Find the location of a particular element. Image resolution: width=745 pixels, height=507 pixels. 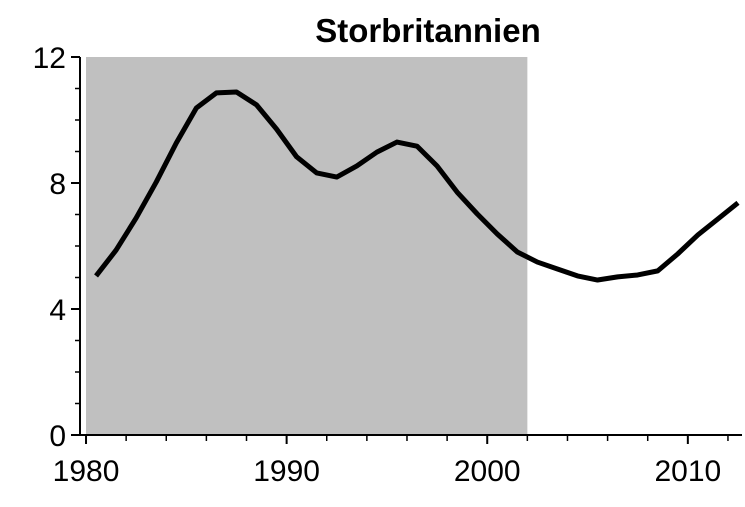

y-tick-label: 8 is located at coordinates (57, 184).